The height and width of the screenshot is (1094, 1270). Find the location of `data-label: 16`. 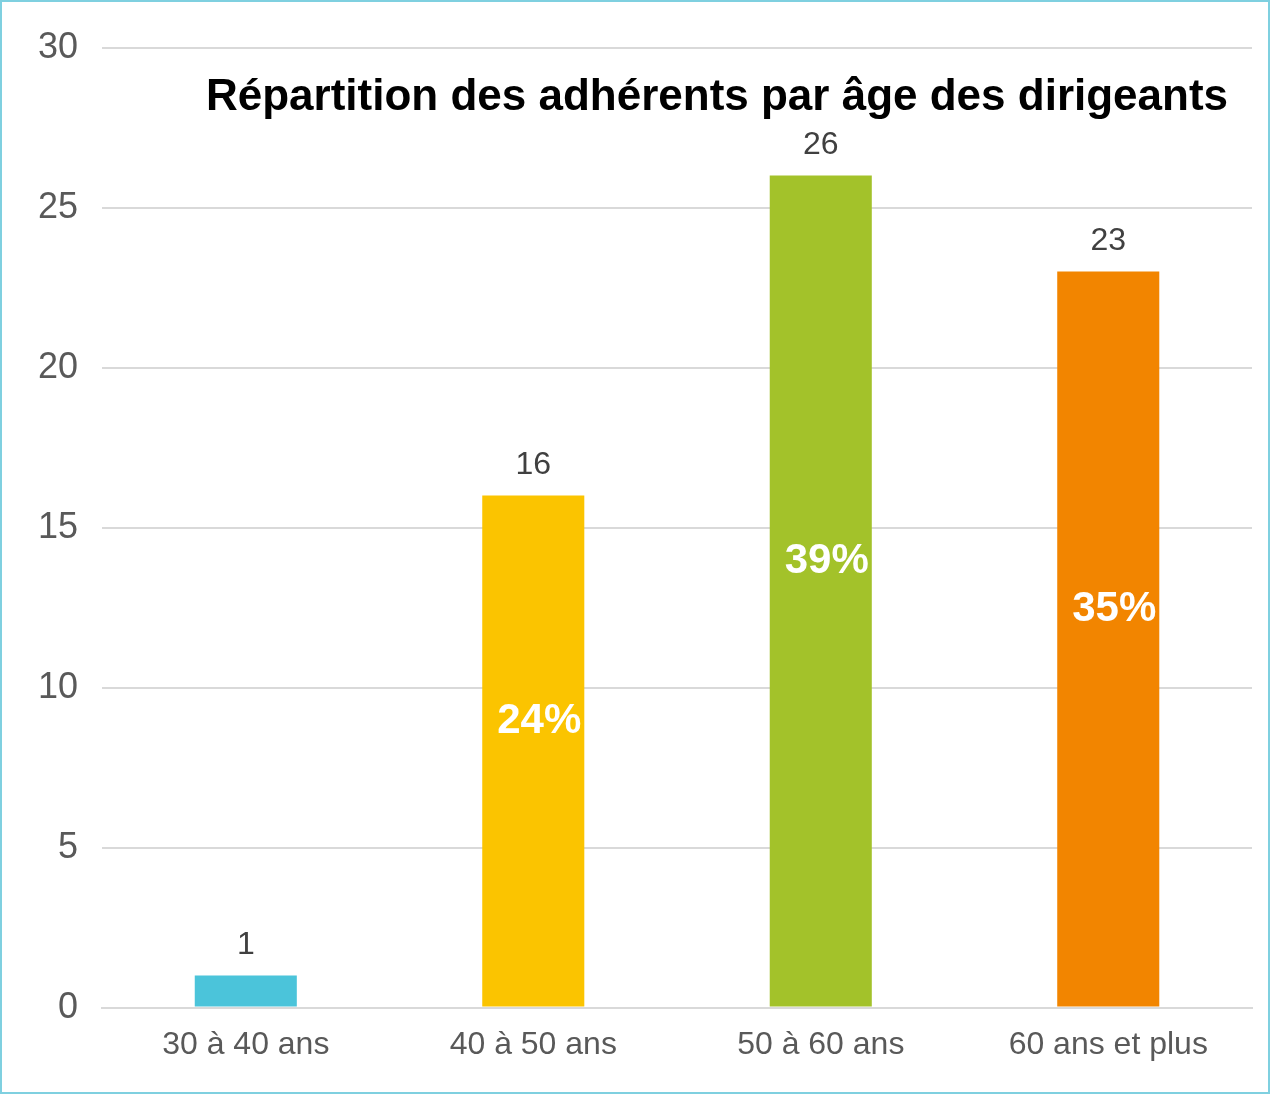

data-label: 16 is located at coordinates (533, 463).